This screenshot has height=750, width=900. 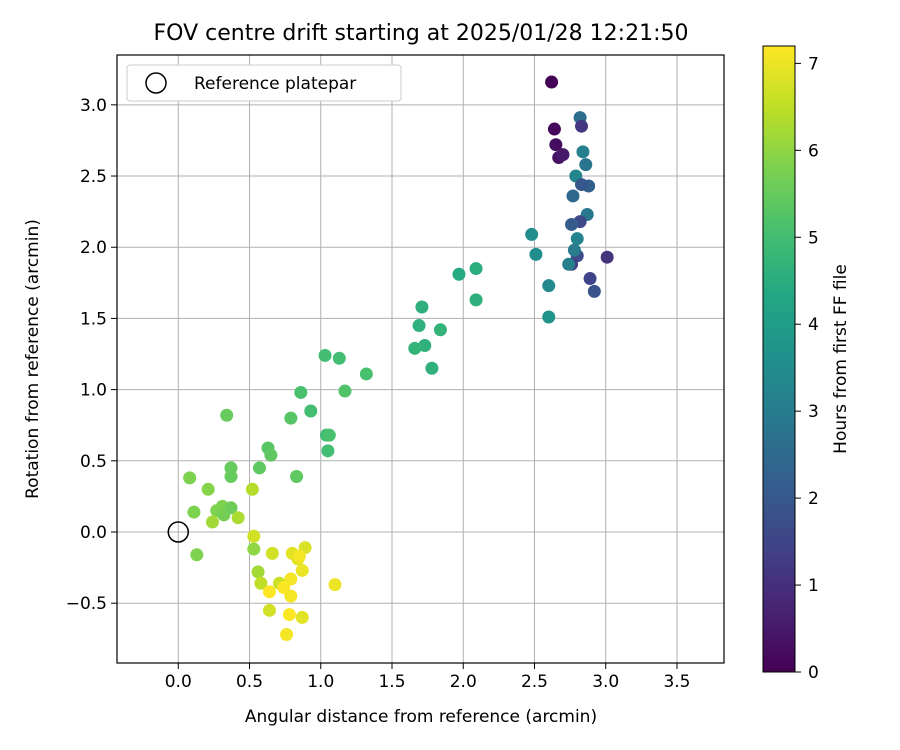 I want to click on reference-marker, so click(x=178, y=532).